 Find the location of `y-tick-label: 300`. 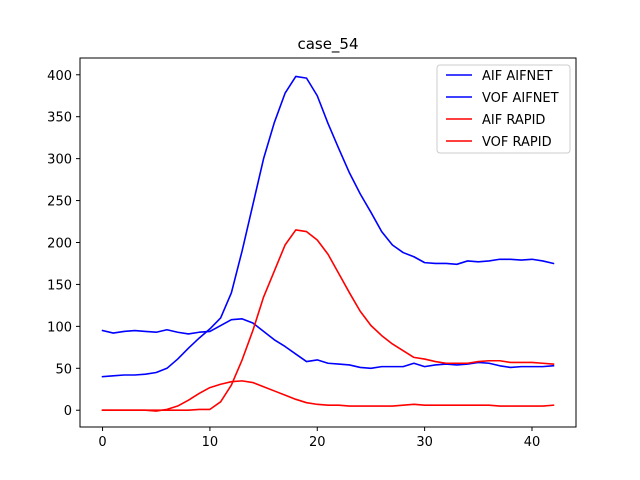

y-tick-label: 300 is located at coordinates (59, 160).